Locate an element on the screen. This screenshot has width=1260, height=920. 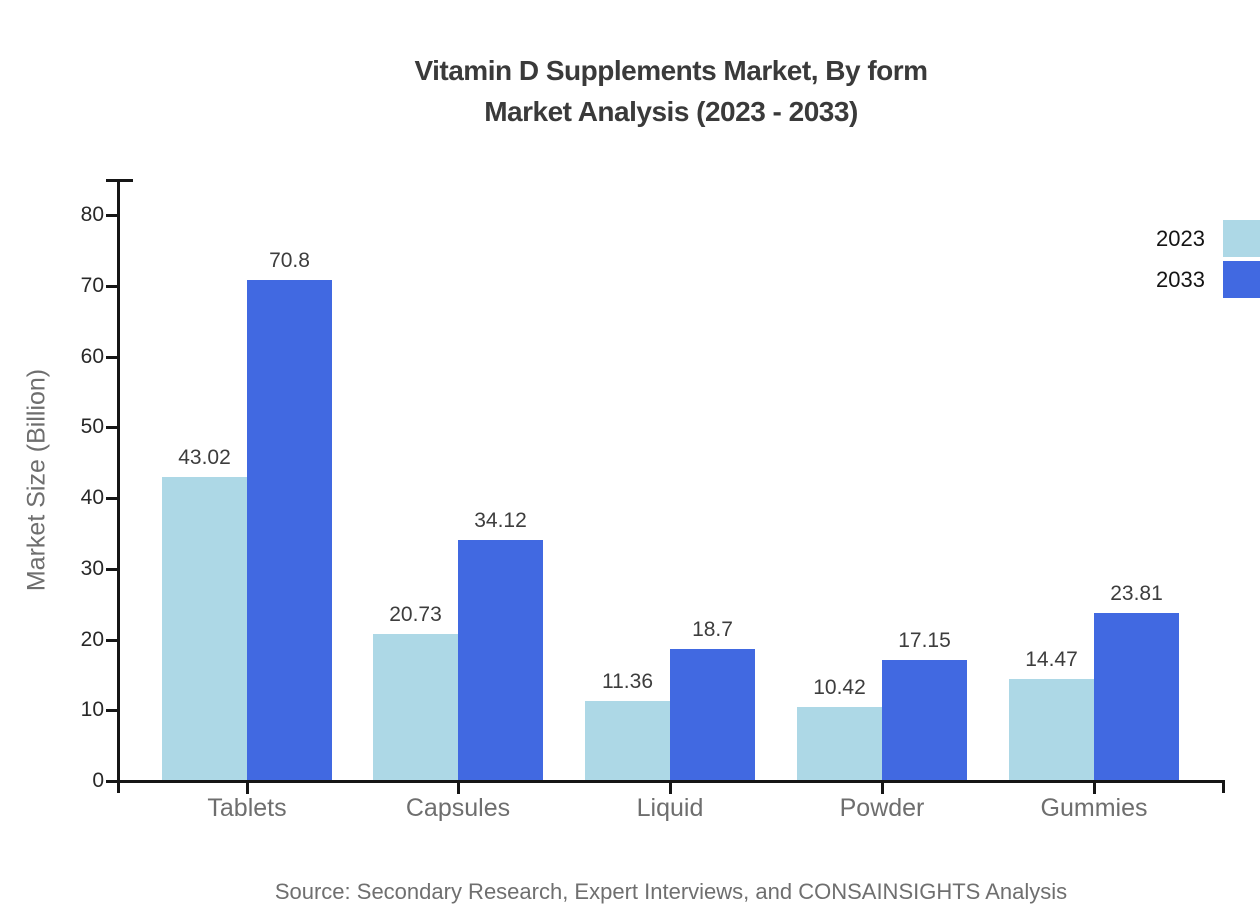
chart-title-line1: Vitamin D Supplements Market, By form is located at coordinates (671, 70).